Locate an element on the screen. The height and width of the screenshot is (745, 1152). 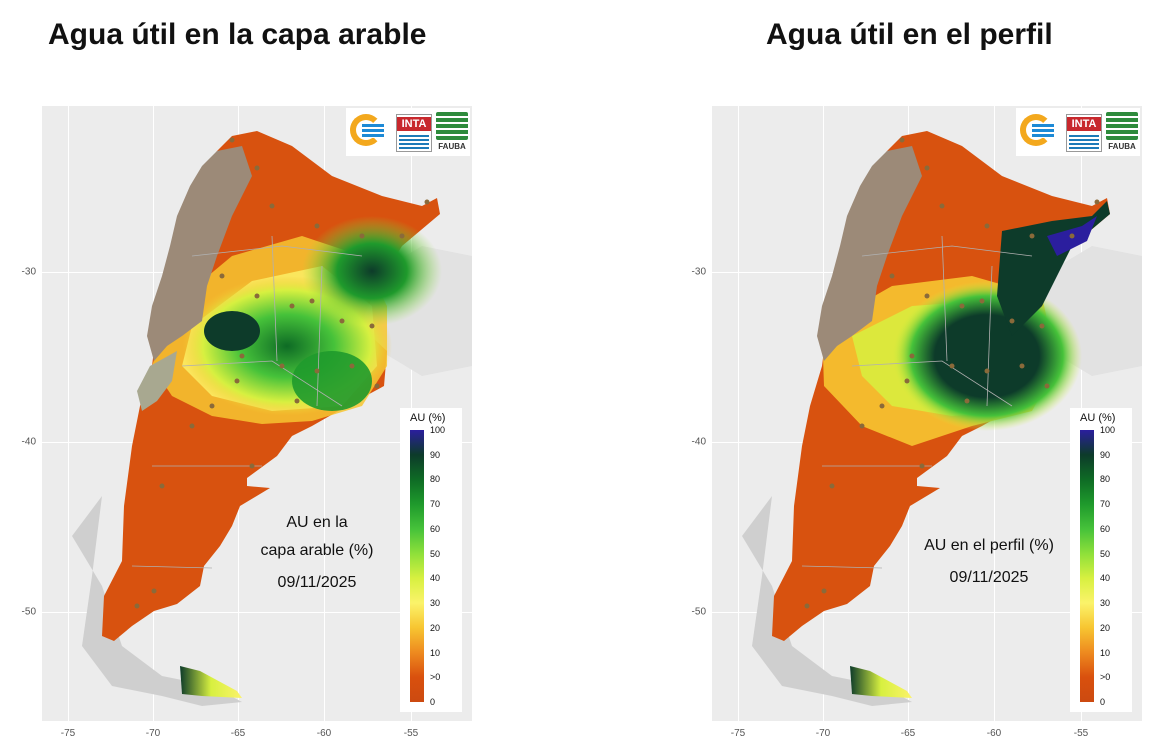
title-perfil: Agua útil en el perfil is located at coordinates (909, 34).